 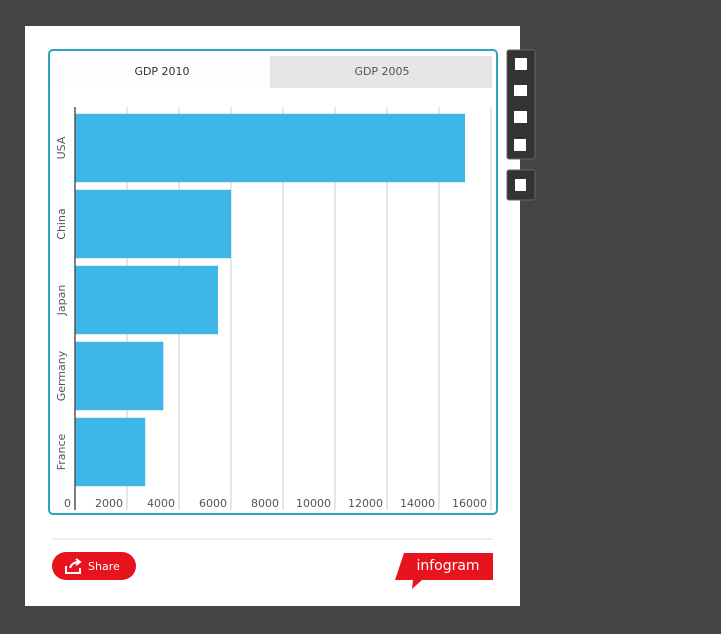 I want to click on x-tick-label: 14000, so click(x=417, y=503).